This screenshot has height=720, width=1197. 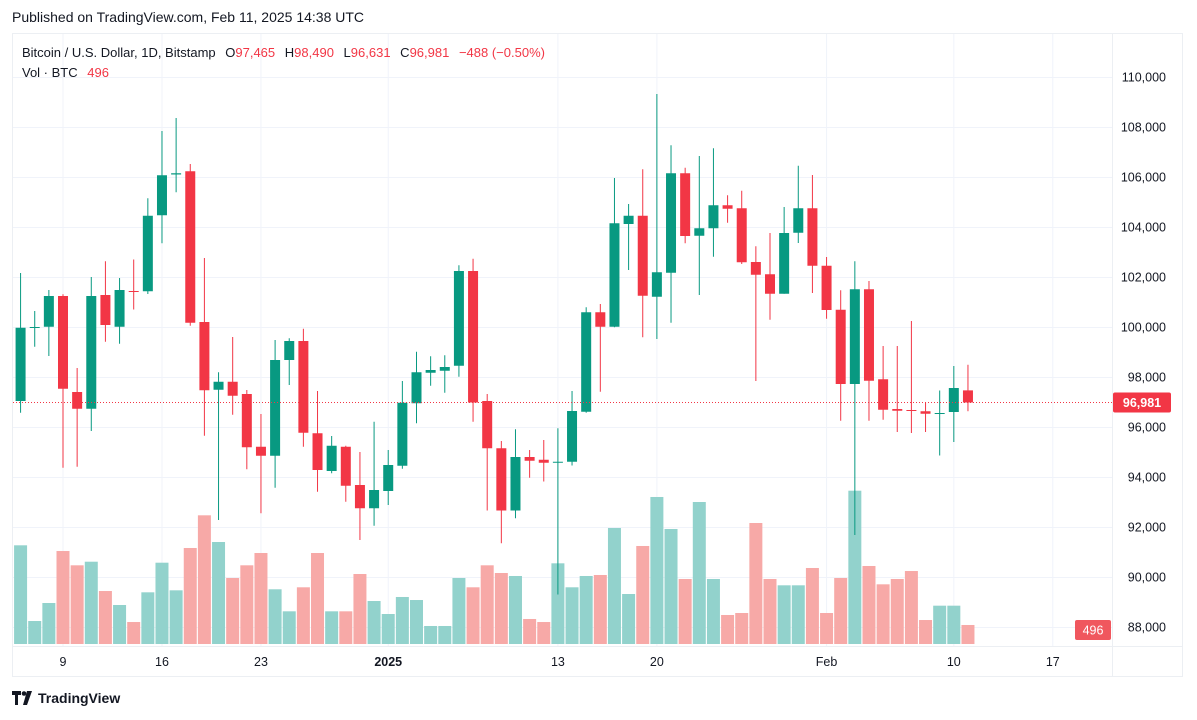 What do you see at coordinates (405, 52) in the screenshot?
I see `close-label: C` at bounding box center [405, 52].